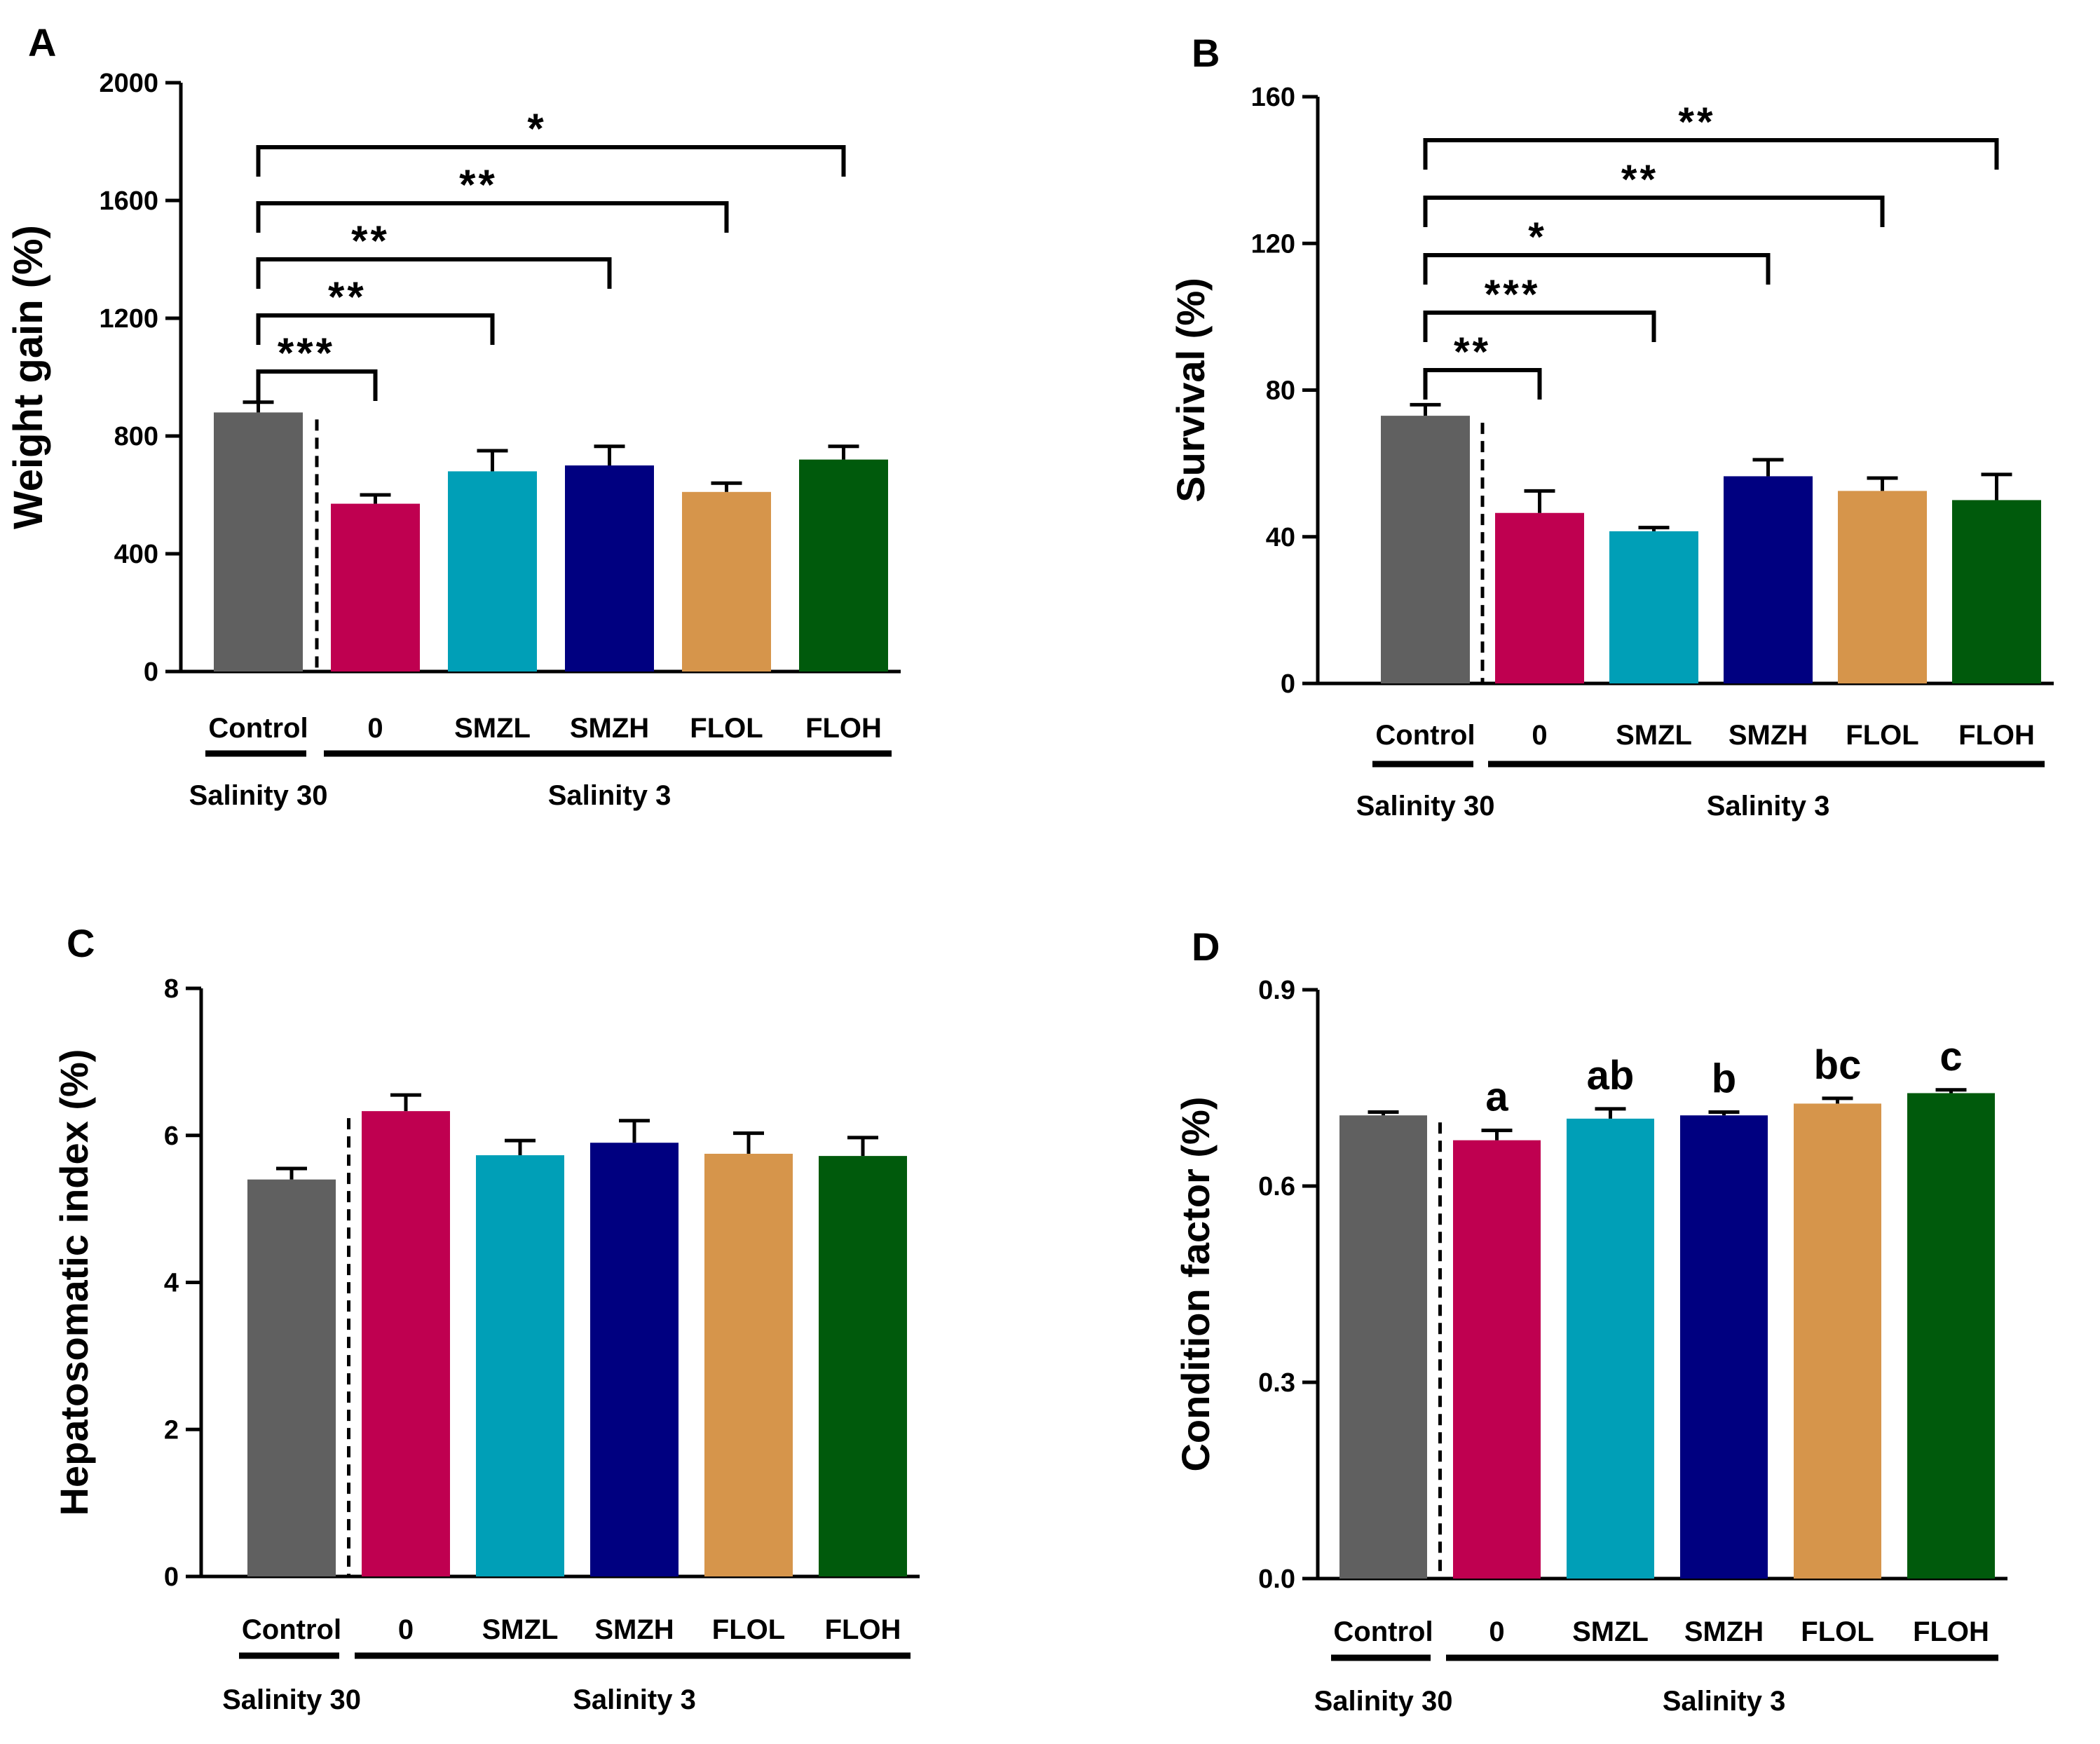  Describe the element at coordinates (42, 42) in the screenshot. I see `panel-letter: A` at that location.